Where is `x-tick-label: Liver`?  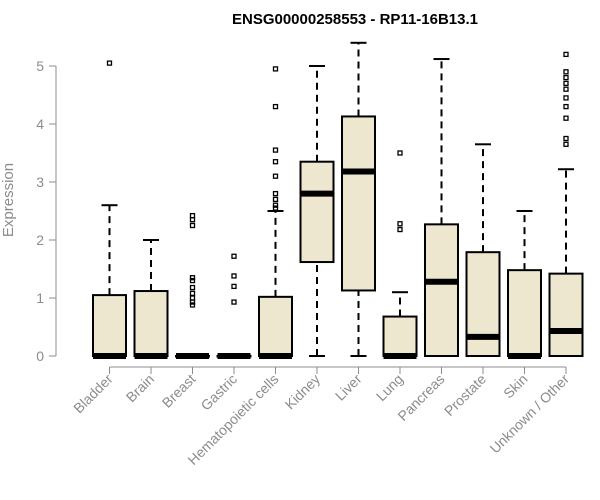 x-tick-label: Liver is located at coordinates (348, 387).